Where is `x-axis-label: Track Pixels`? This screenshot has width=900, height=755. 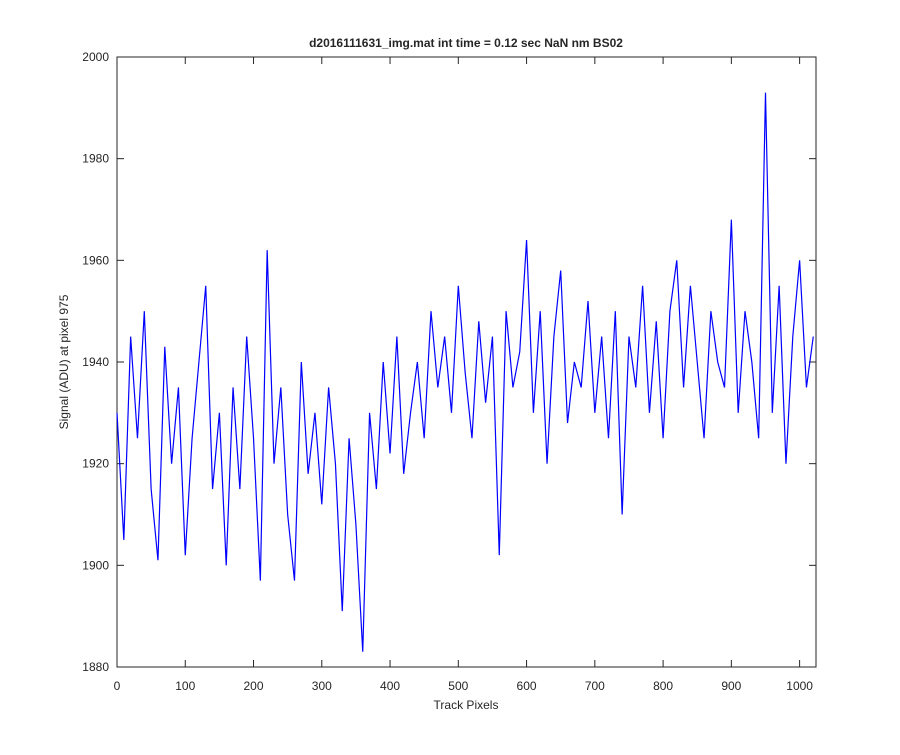
x-axis-label: Track Pixels is located at coordinates (466, 705).